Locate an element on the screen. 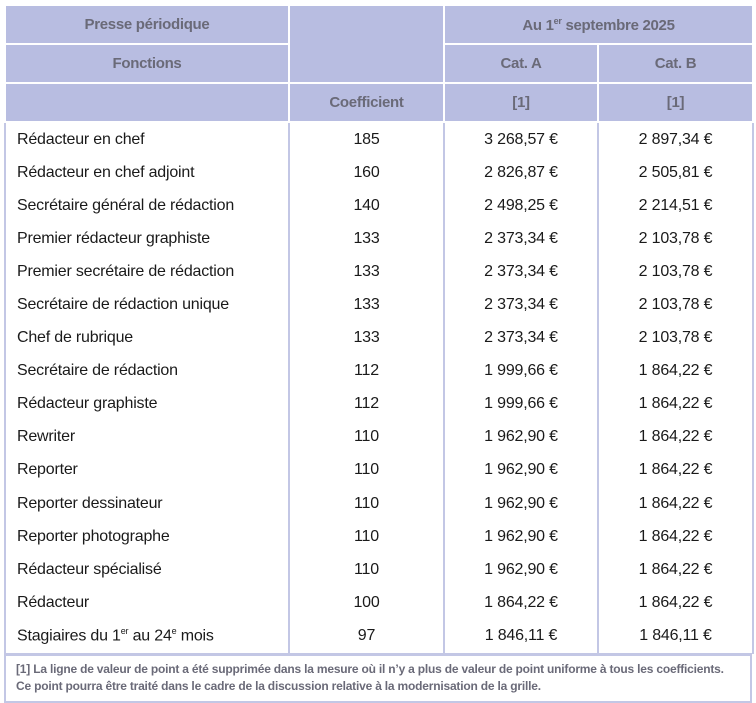 This screenshot has width=756, height=703. cat-b-cell: 2 505,81 € is located at coordinates (675, 173).